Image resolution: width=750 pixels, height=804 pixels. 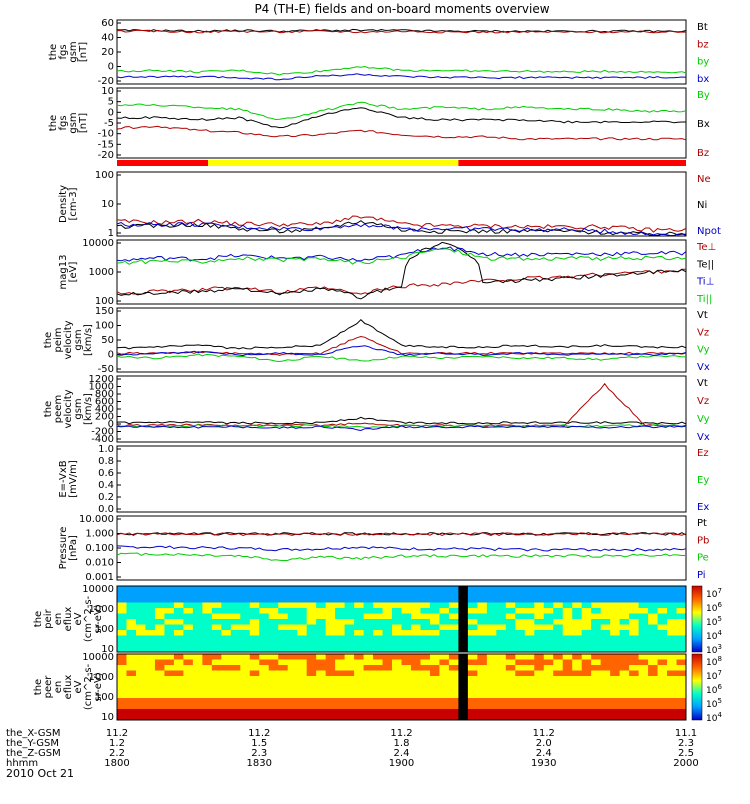 I want to click on efield-frame, so click(x=401, y=479).